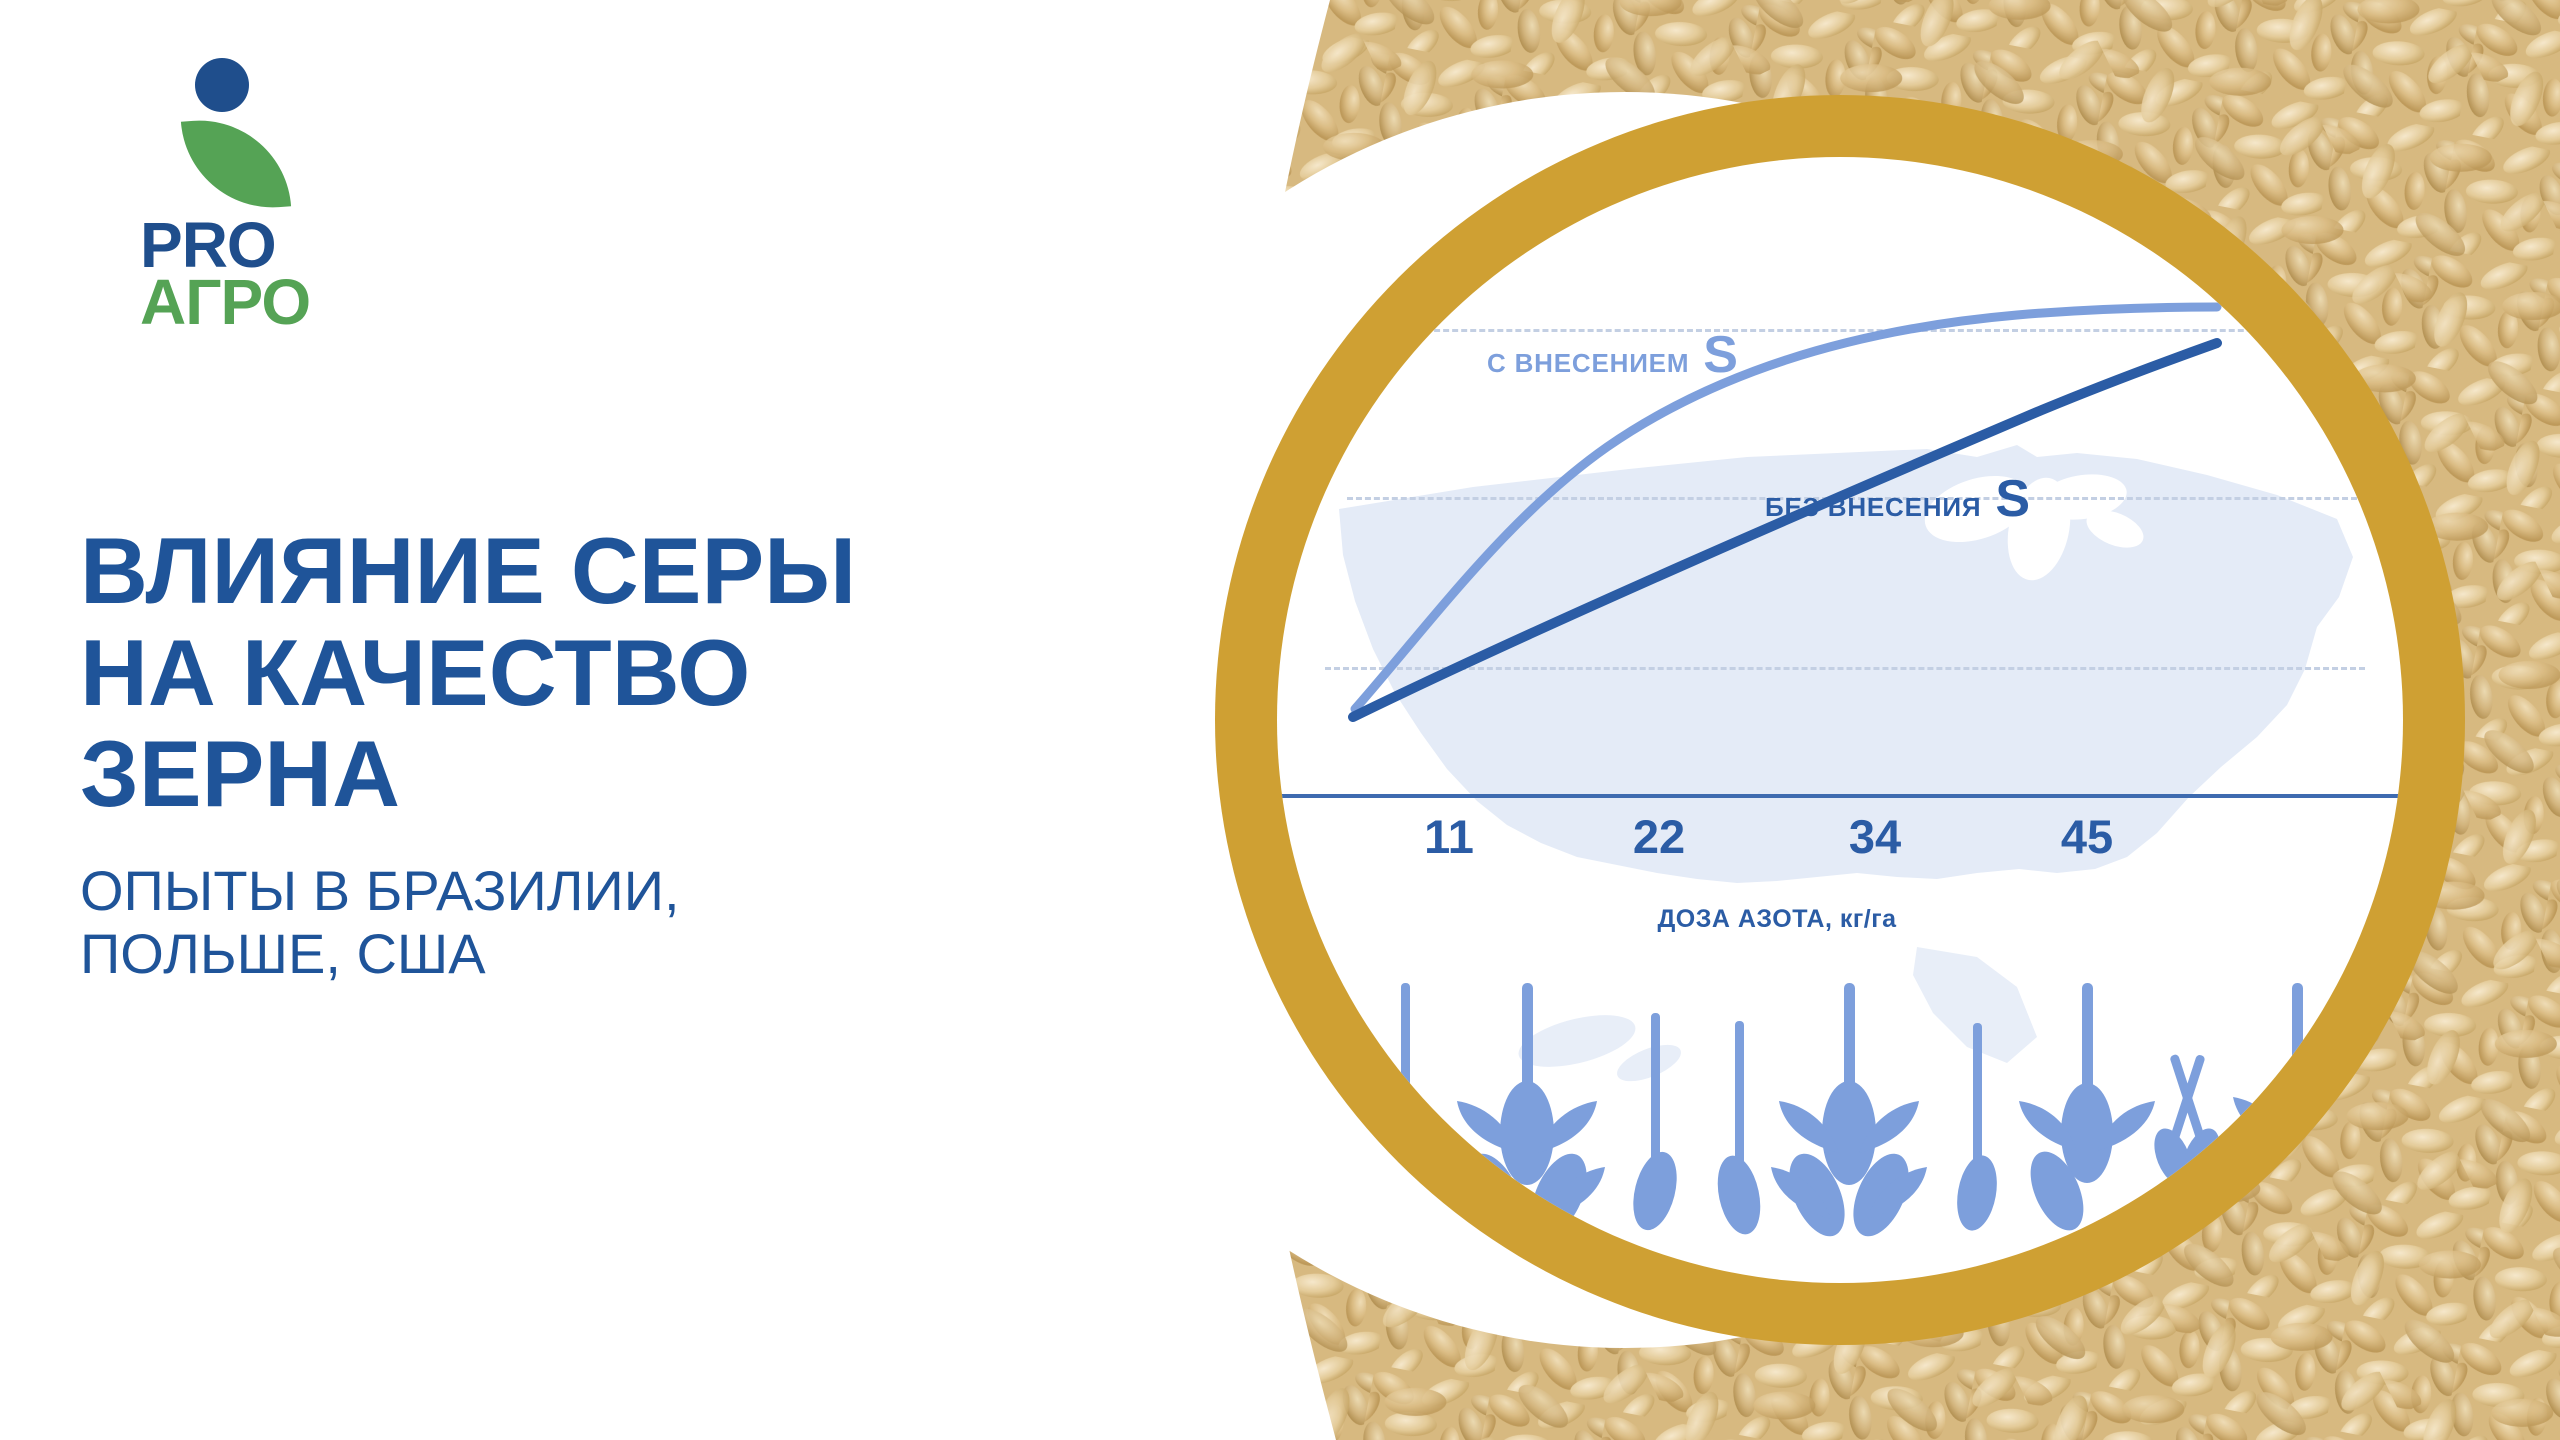 The image size is (2560, 1440). What do you see at coordinates (283, 953) in the screenshot?
I see `page-subtitle-line-2: ПОЛЬШЕ, США` at bounding box center [283, 953].